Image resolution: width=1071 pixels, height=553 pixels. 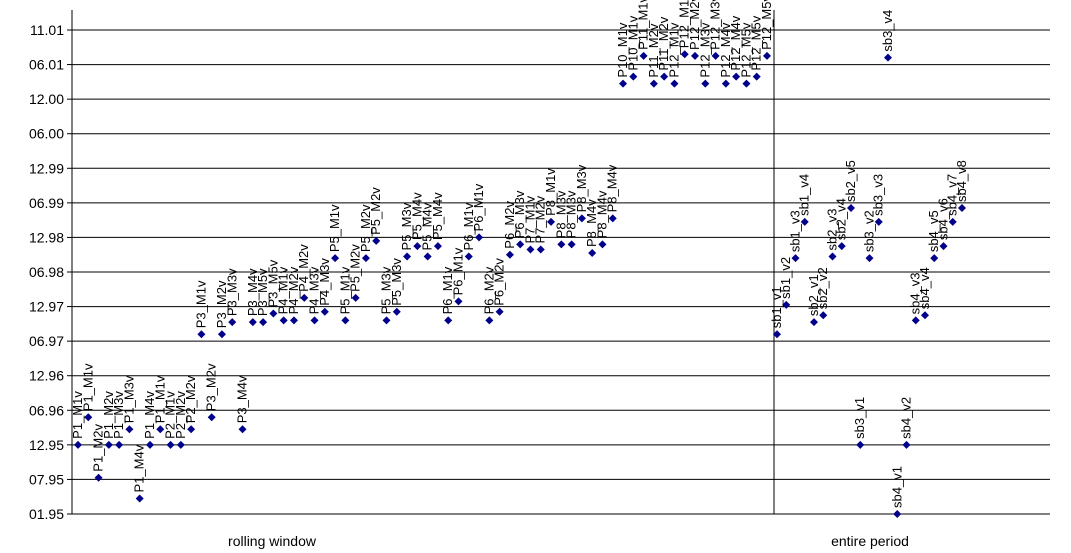 What do you see at coordinates (841, 219) in the screenshot?
I see `data-label: sb2_v4` at bounding box center [841, 219].